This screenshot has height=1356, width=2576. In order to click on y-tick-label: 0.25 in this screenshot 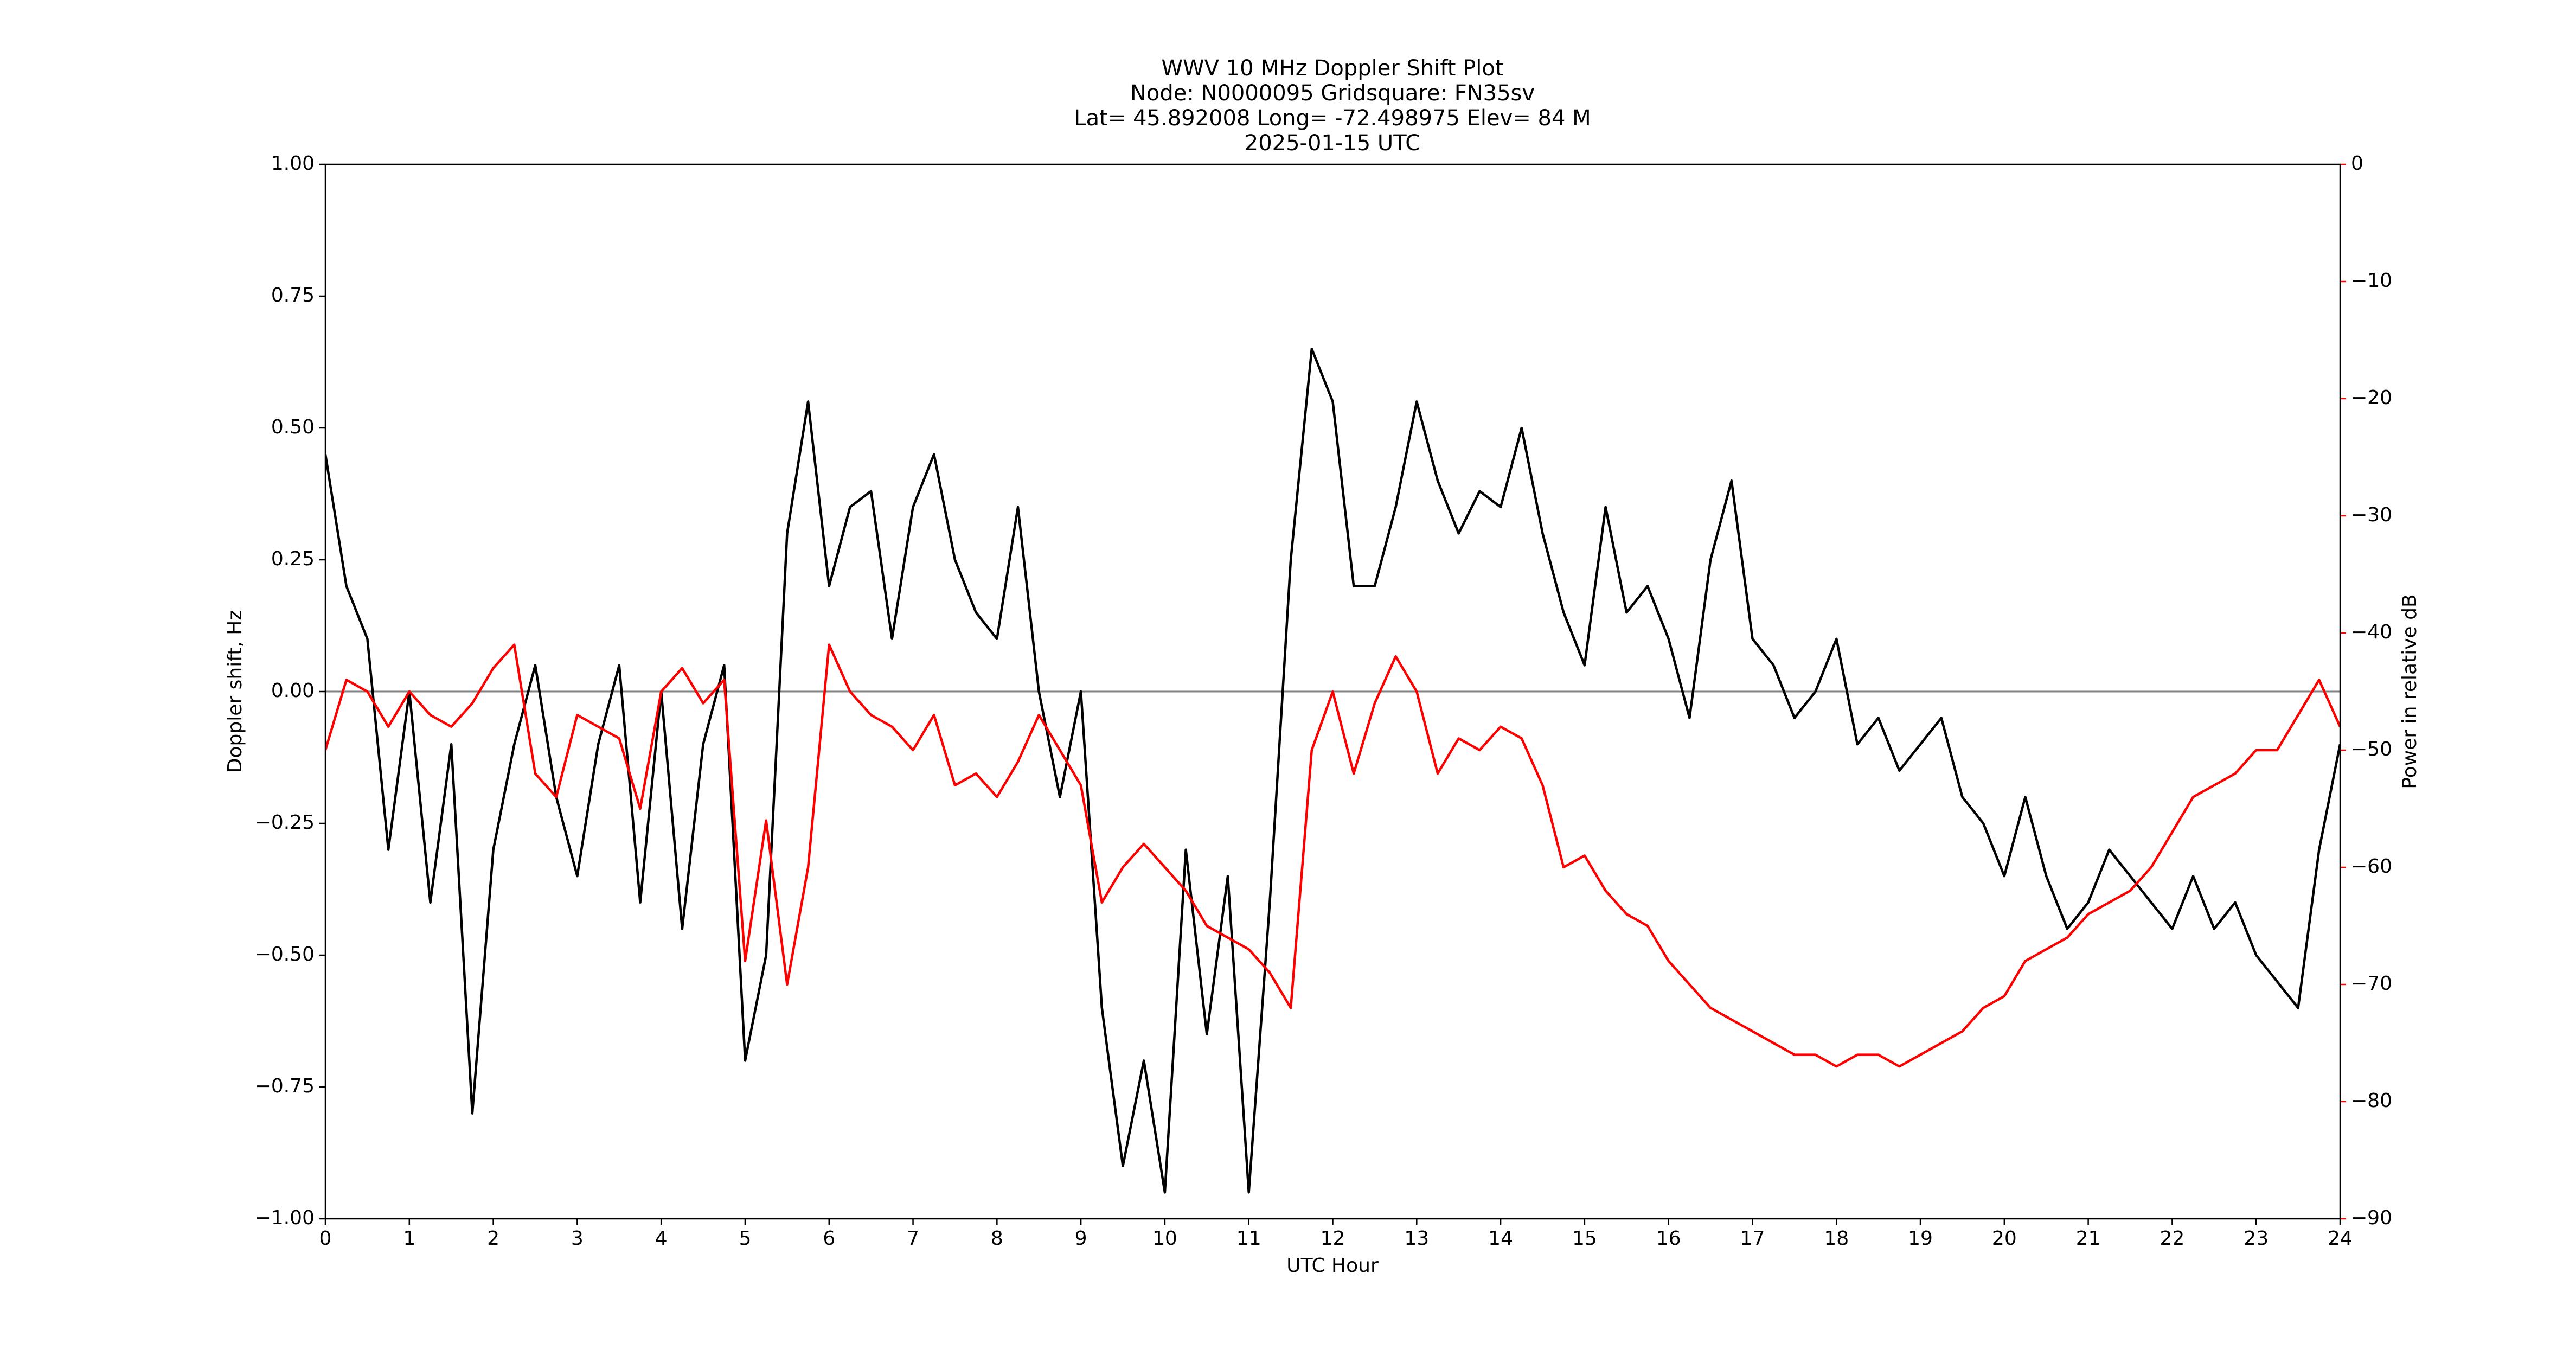, I will do `click(293, 559)`.